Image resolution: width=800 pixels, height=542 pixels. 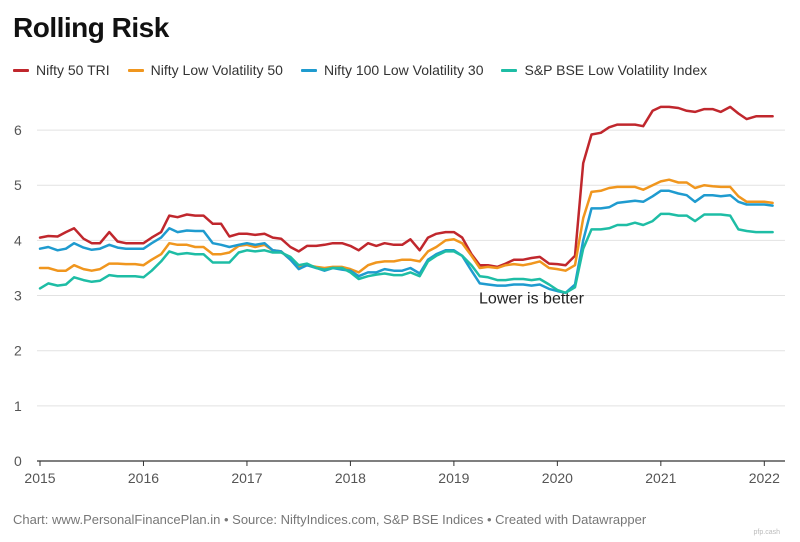 I want to click on legend-item-nifty-100-low-volatility-30: Nifty 100 Low Volatility 30, so click(x=392, y=70).